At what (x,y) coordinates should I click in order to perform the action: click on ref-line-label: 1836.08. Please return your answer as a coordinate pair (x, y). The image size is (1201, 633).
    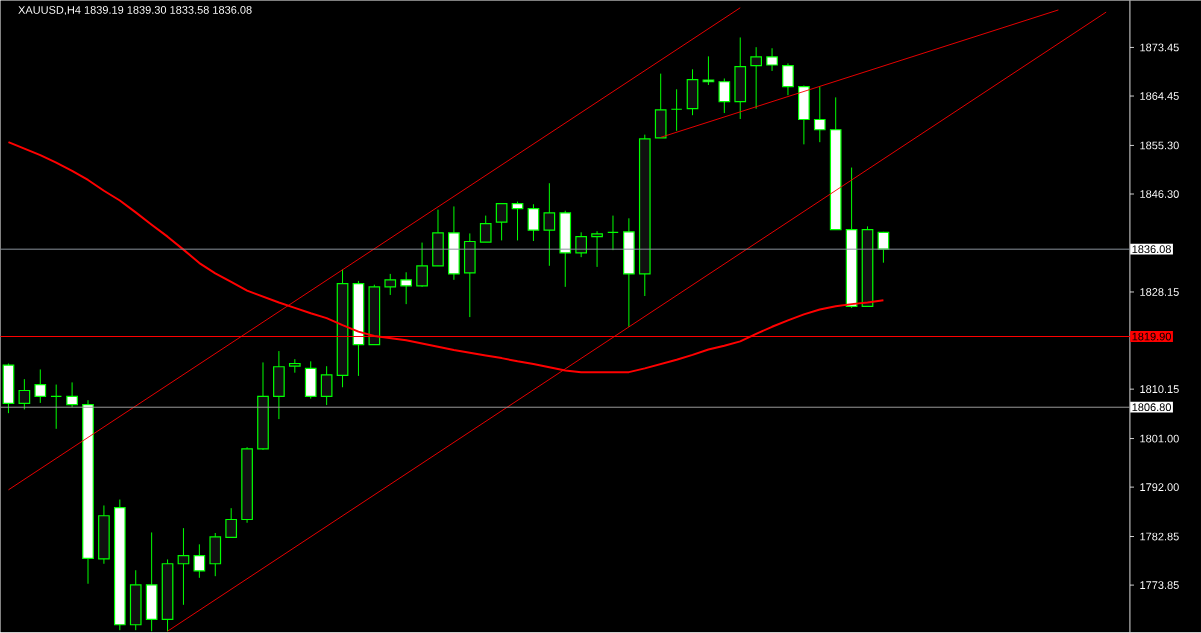
    Looking at the image, I should click on (1151, 249).